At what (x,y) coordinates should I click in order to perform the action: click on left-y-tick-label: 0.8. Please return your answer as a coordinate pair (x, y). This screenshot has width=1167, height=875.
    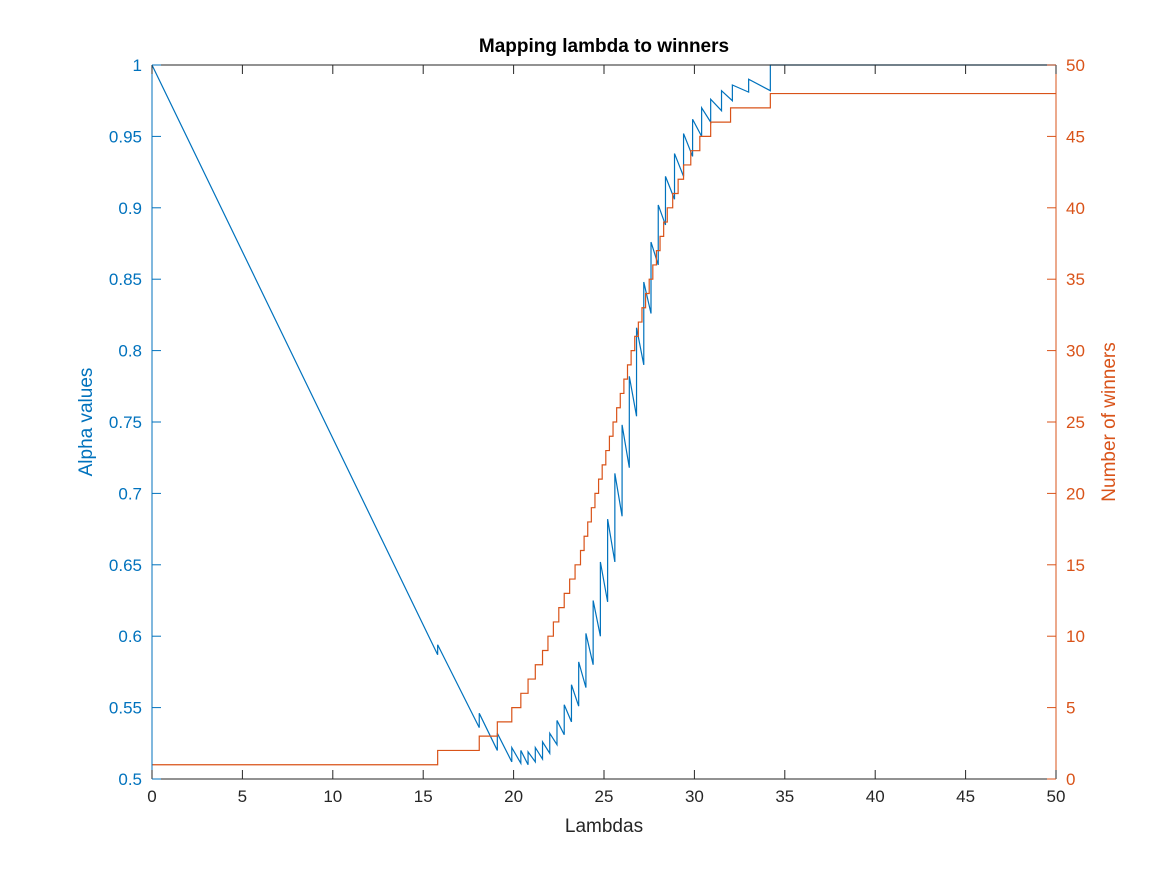
    Looking at the image, I should click on (130, 351).